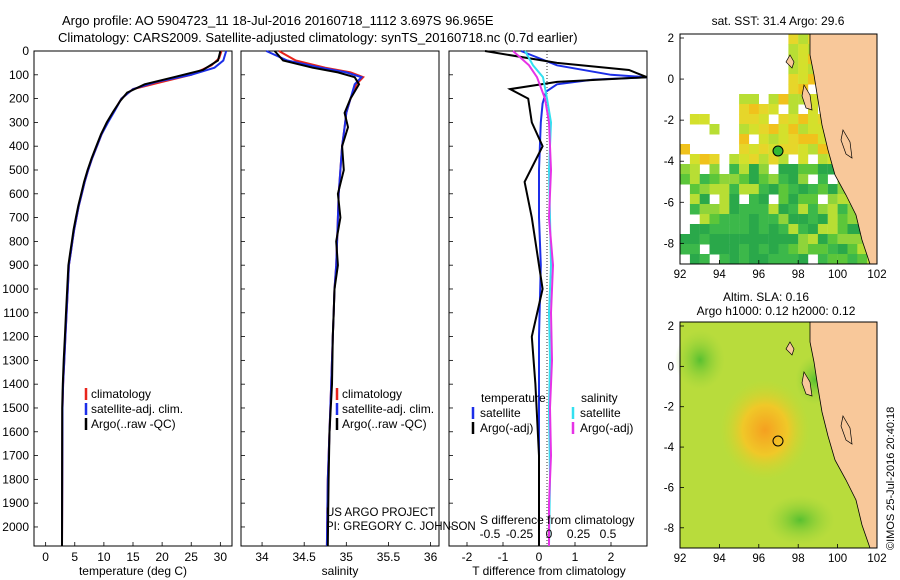 The image size is (900, 580). What do you see at coordinates (599, 398) in the screenshot?
I see `legend-label: salinity` at bounding box center [599, 398].